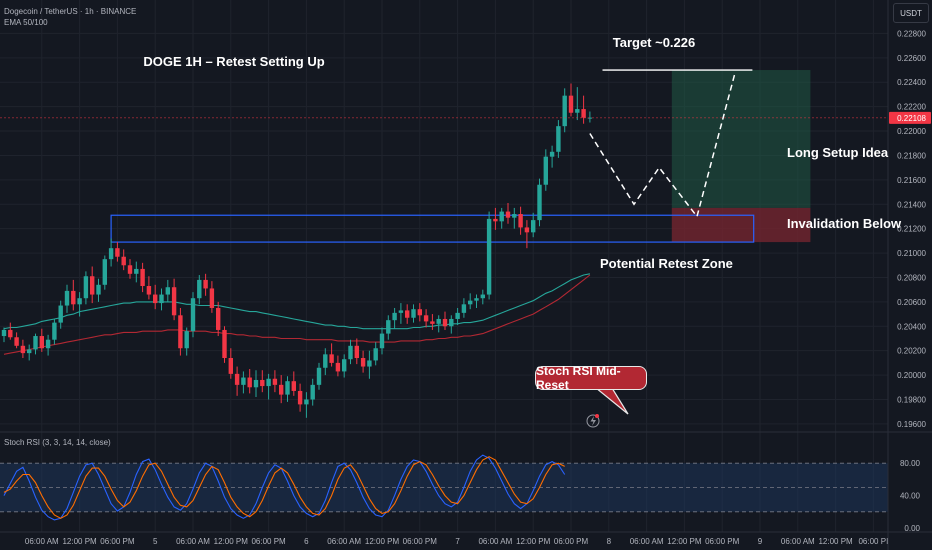  Describe the element at coordinates (593, 421) in the screenshot. I see `event-icon` at that location.